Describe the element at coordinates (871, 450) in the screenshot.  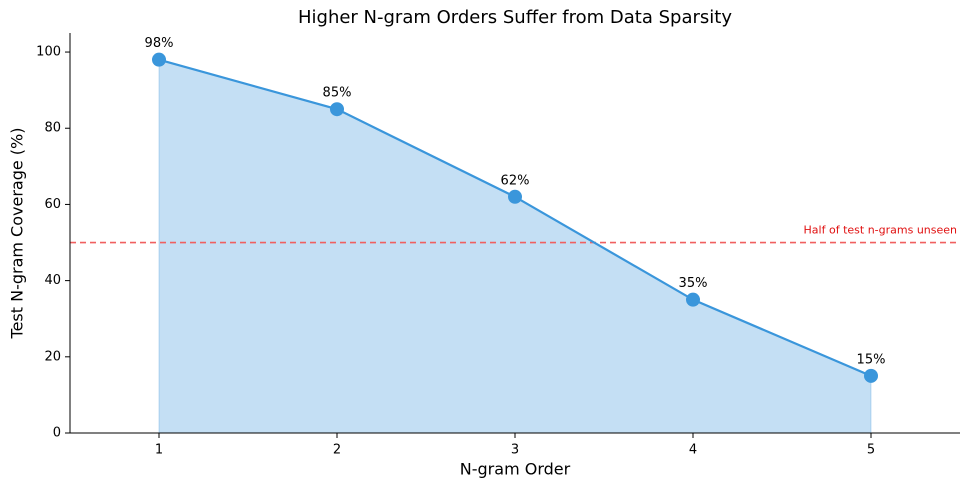
I see `x-tick-label: 5` at that location.